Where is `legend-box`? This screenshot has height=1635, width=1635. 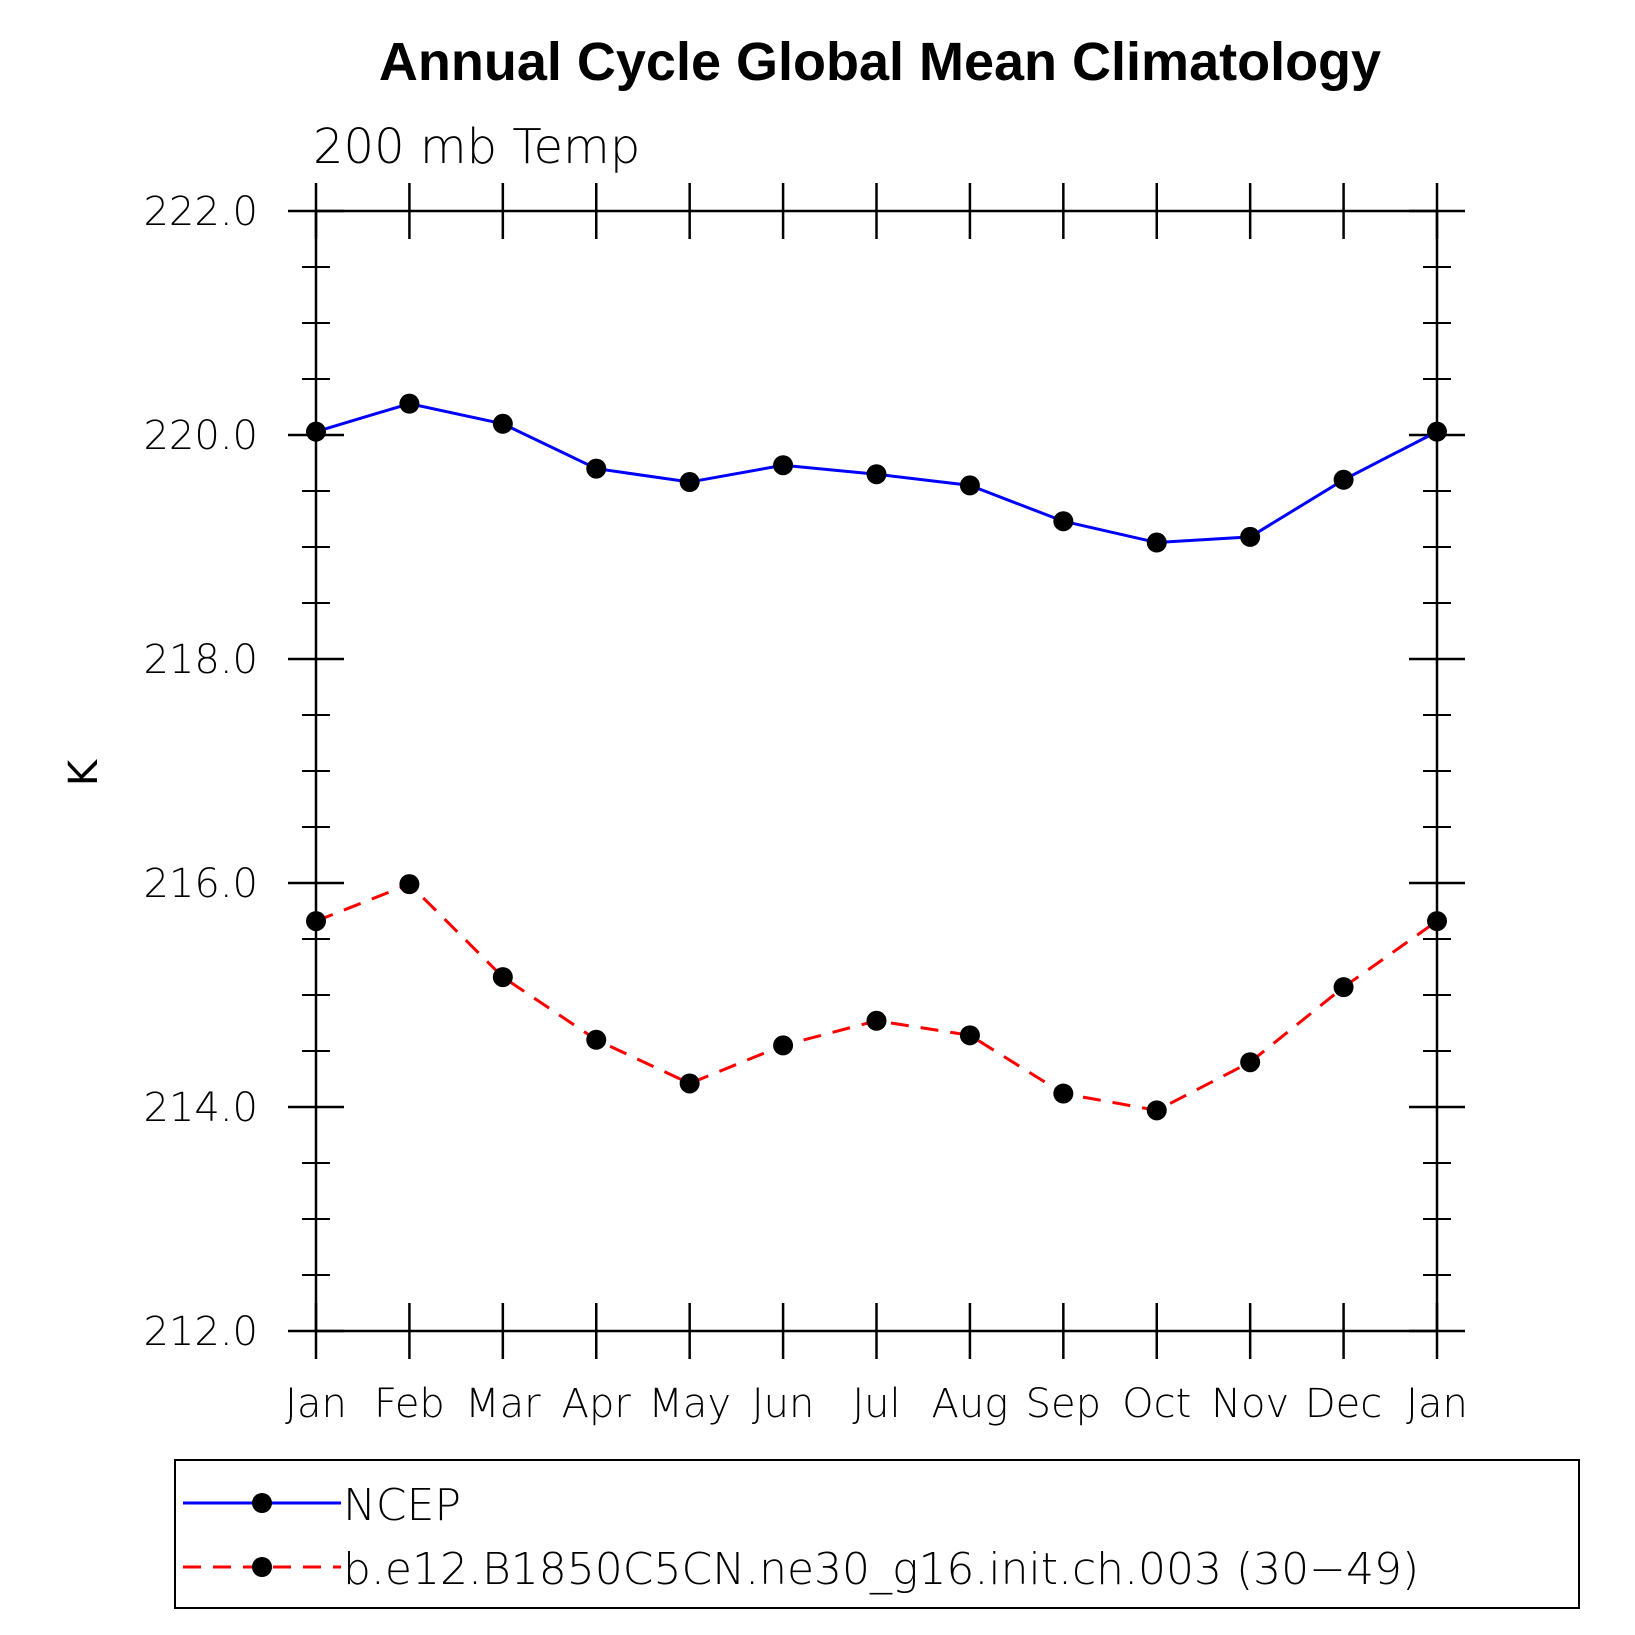
legend-box is located at coordinates (877, 1534).